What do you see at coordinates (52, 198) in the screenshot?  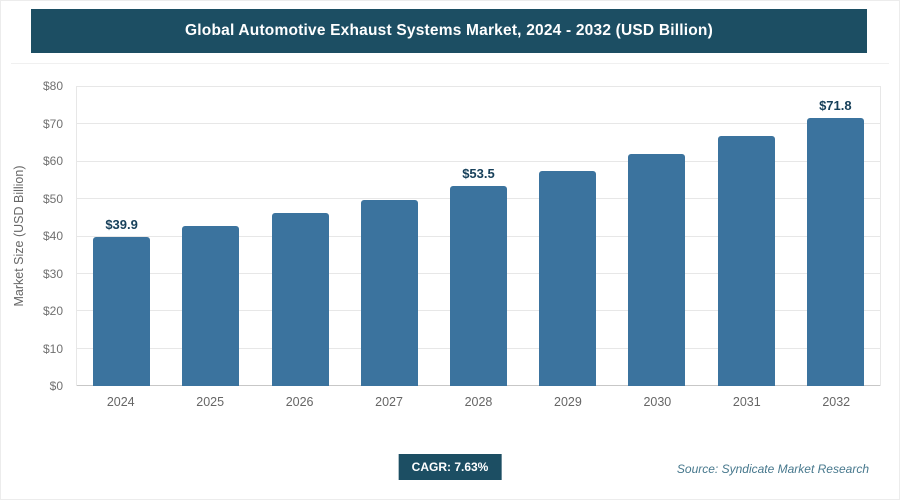 I see `y-tick-label: $50` at bounding box center [52, 198].